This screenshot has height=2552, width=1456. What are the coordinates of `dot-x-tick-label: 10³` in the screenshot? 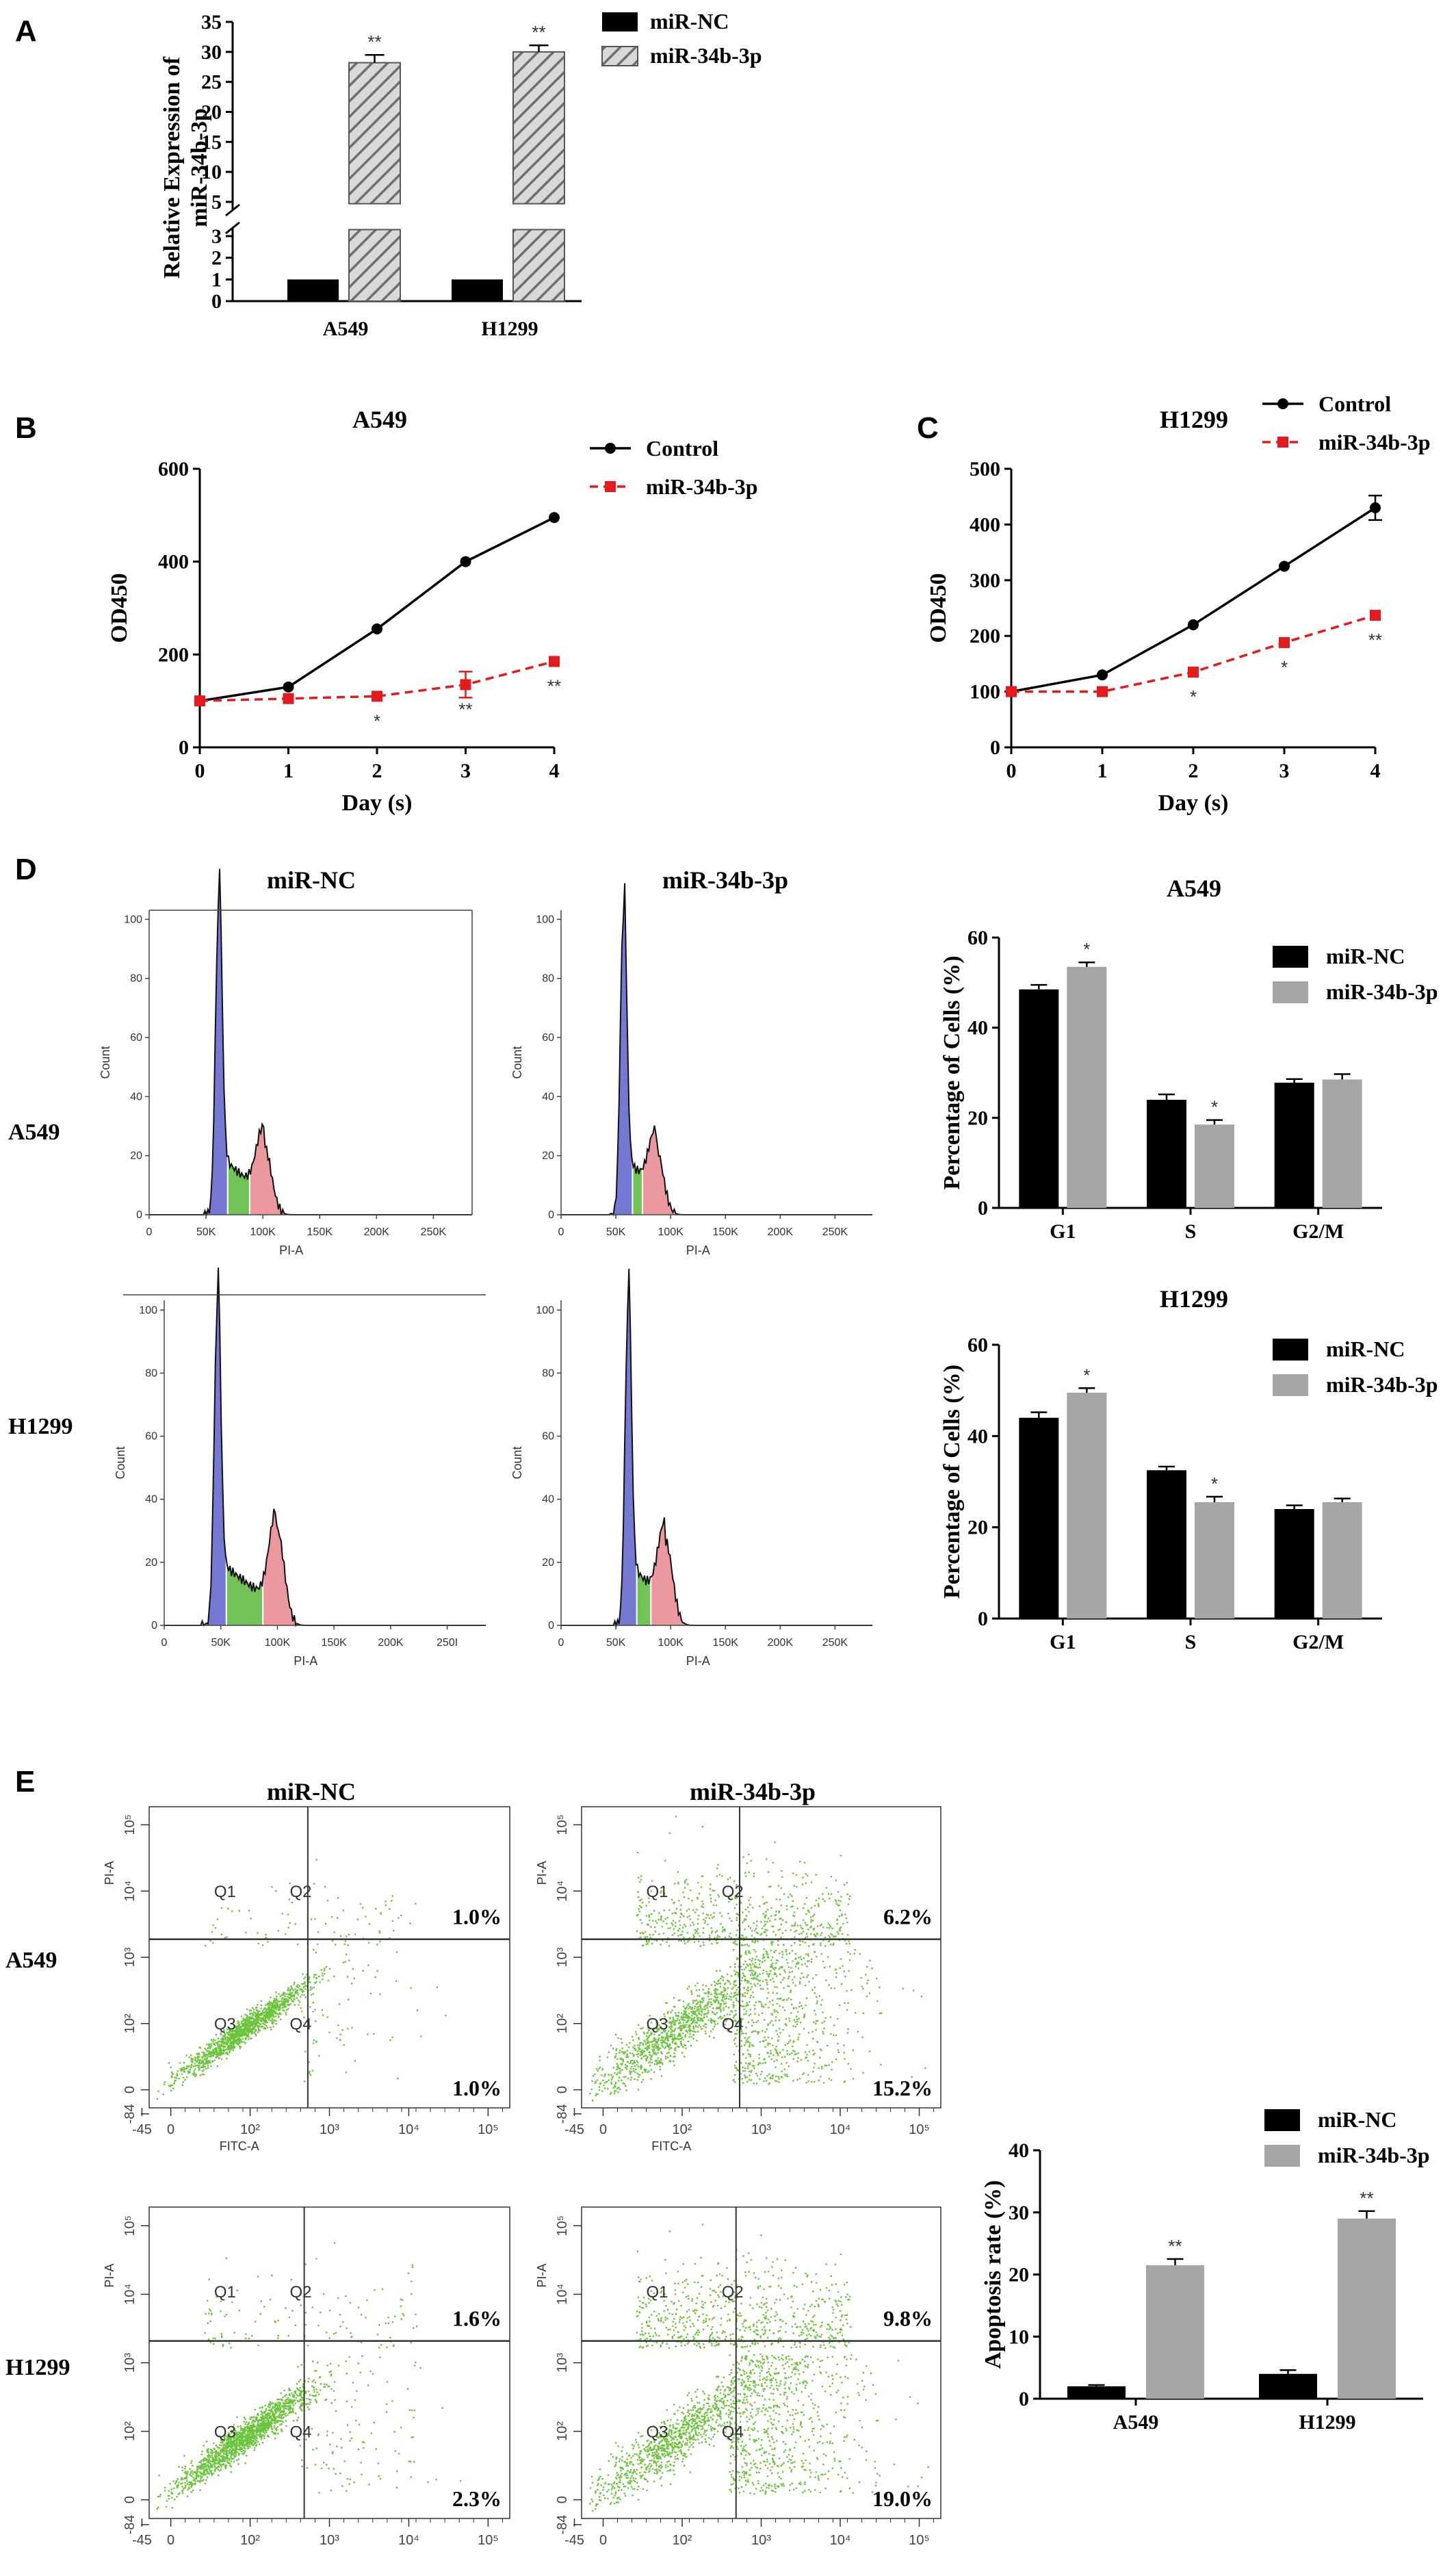 It's located at (761, 2540).